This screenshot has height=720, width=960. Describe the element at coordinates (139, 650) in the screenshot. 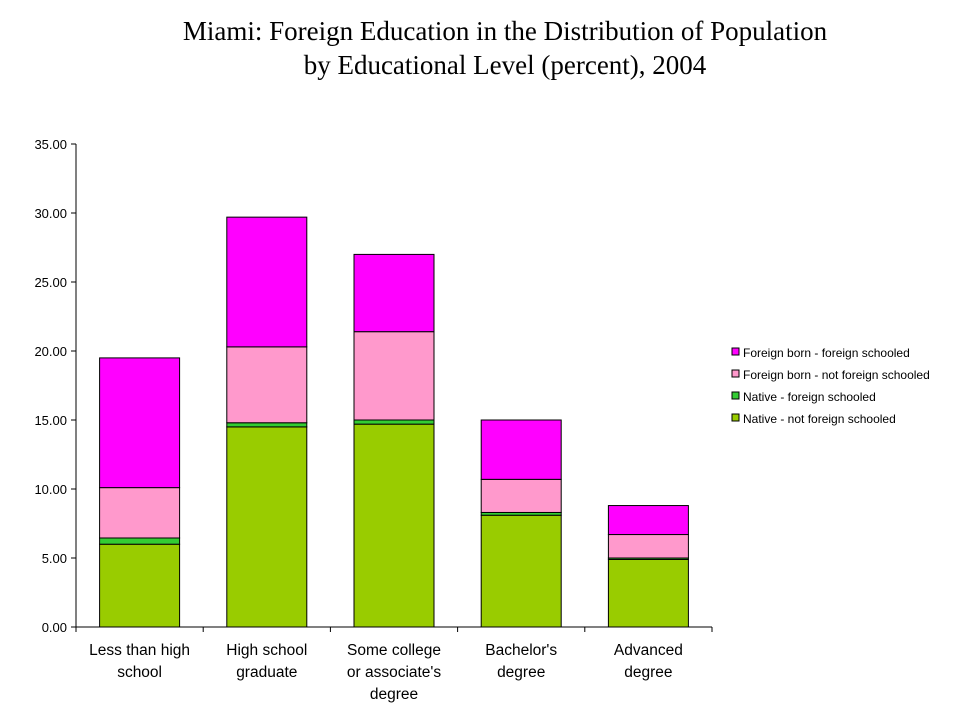

I see `category-label-0-line-0: Less than high` at that location.